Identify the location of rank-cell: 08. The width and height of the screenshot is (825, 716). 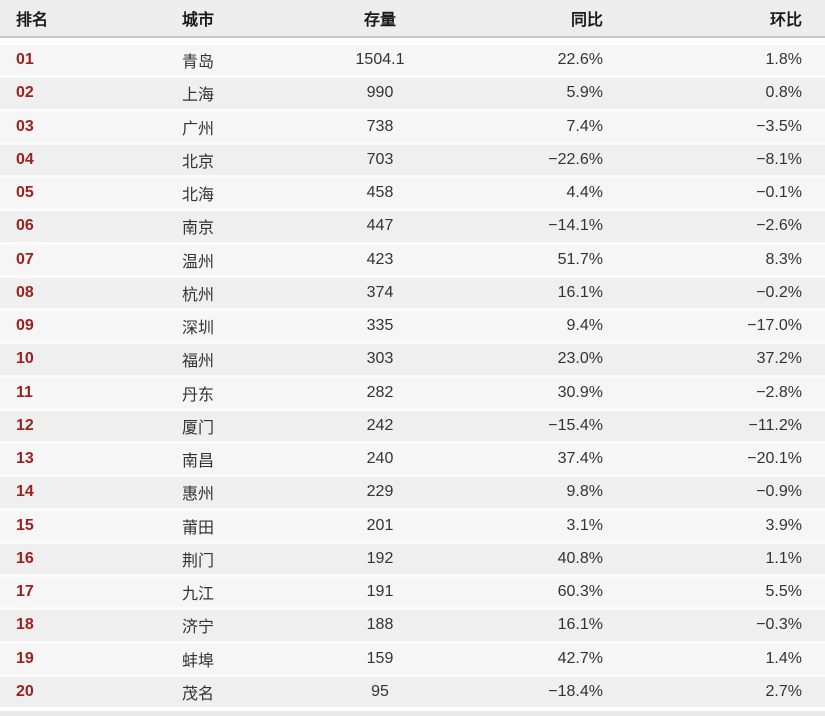
(25, 292).